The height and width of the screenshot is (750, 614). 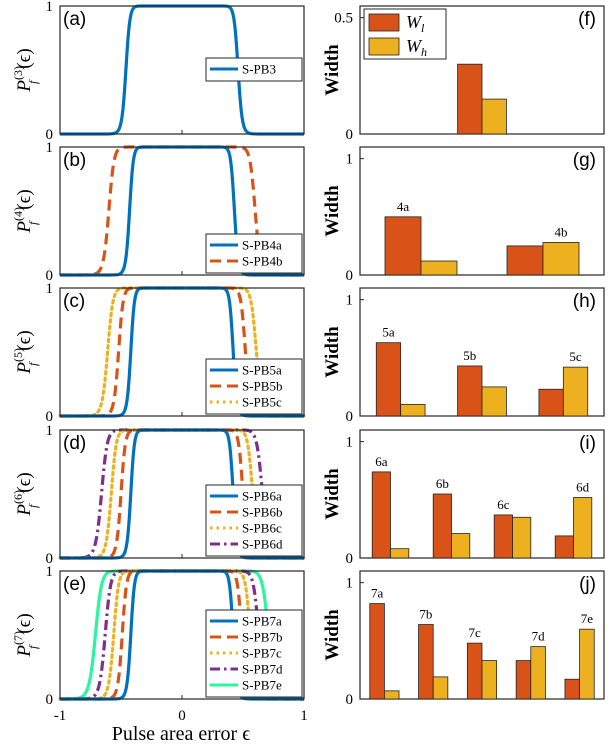 I want to click on y-axis-label: P(7)f(ϵ), so click(x=25, y=635).